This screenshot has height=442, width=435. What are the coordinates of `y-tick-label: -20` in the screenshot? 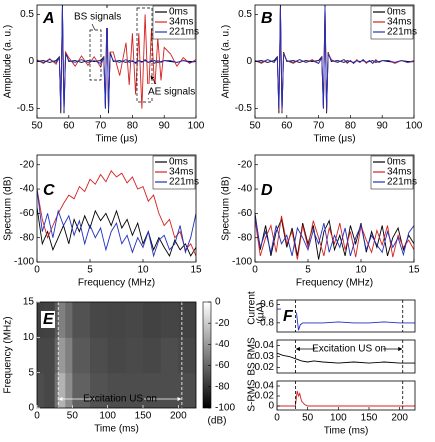 It's located at (27, 164).